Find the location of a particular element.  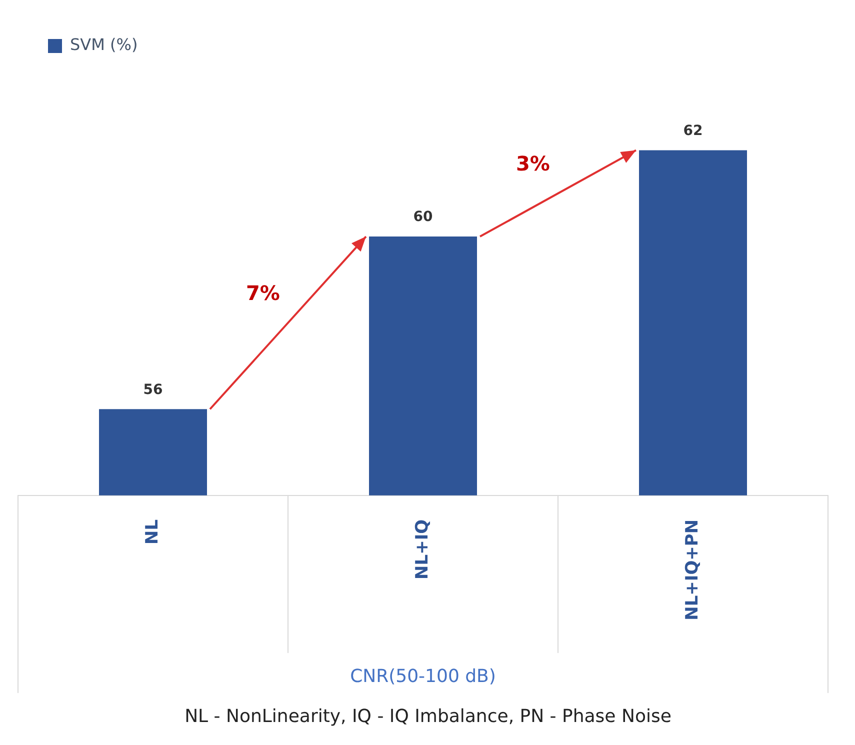

data-label: 60 is located at coordinates (423, 217).